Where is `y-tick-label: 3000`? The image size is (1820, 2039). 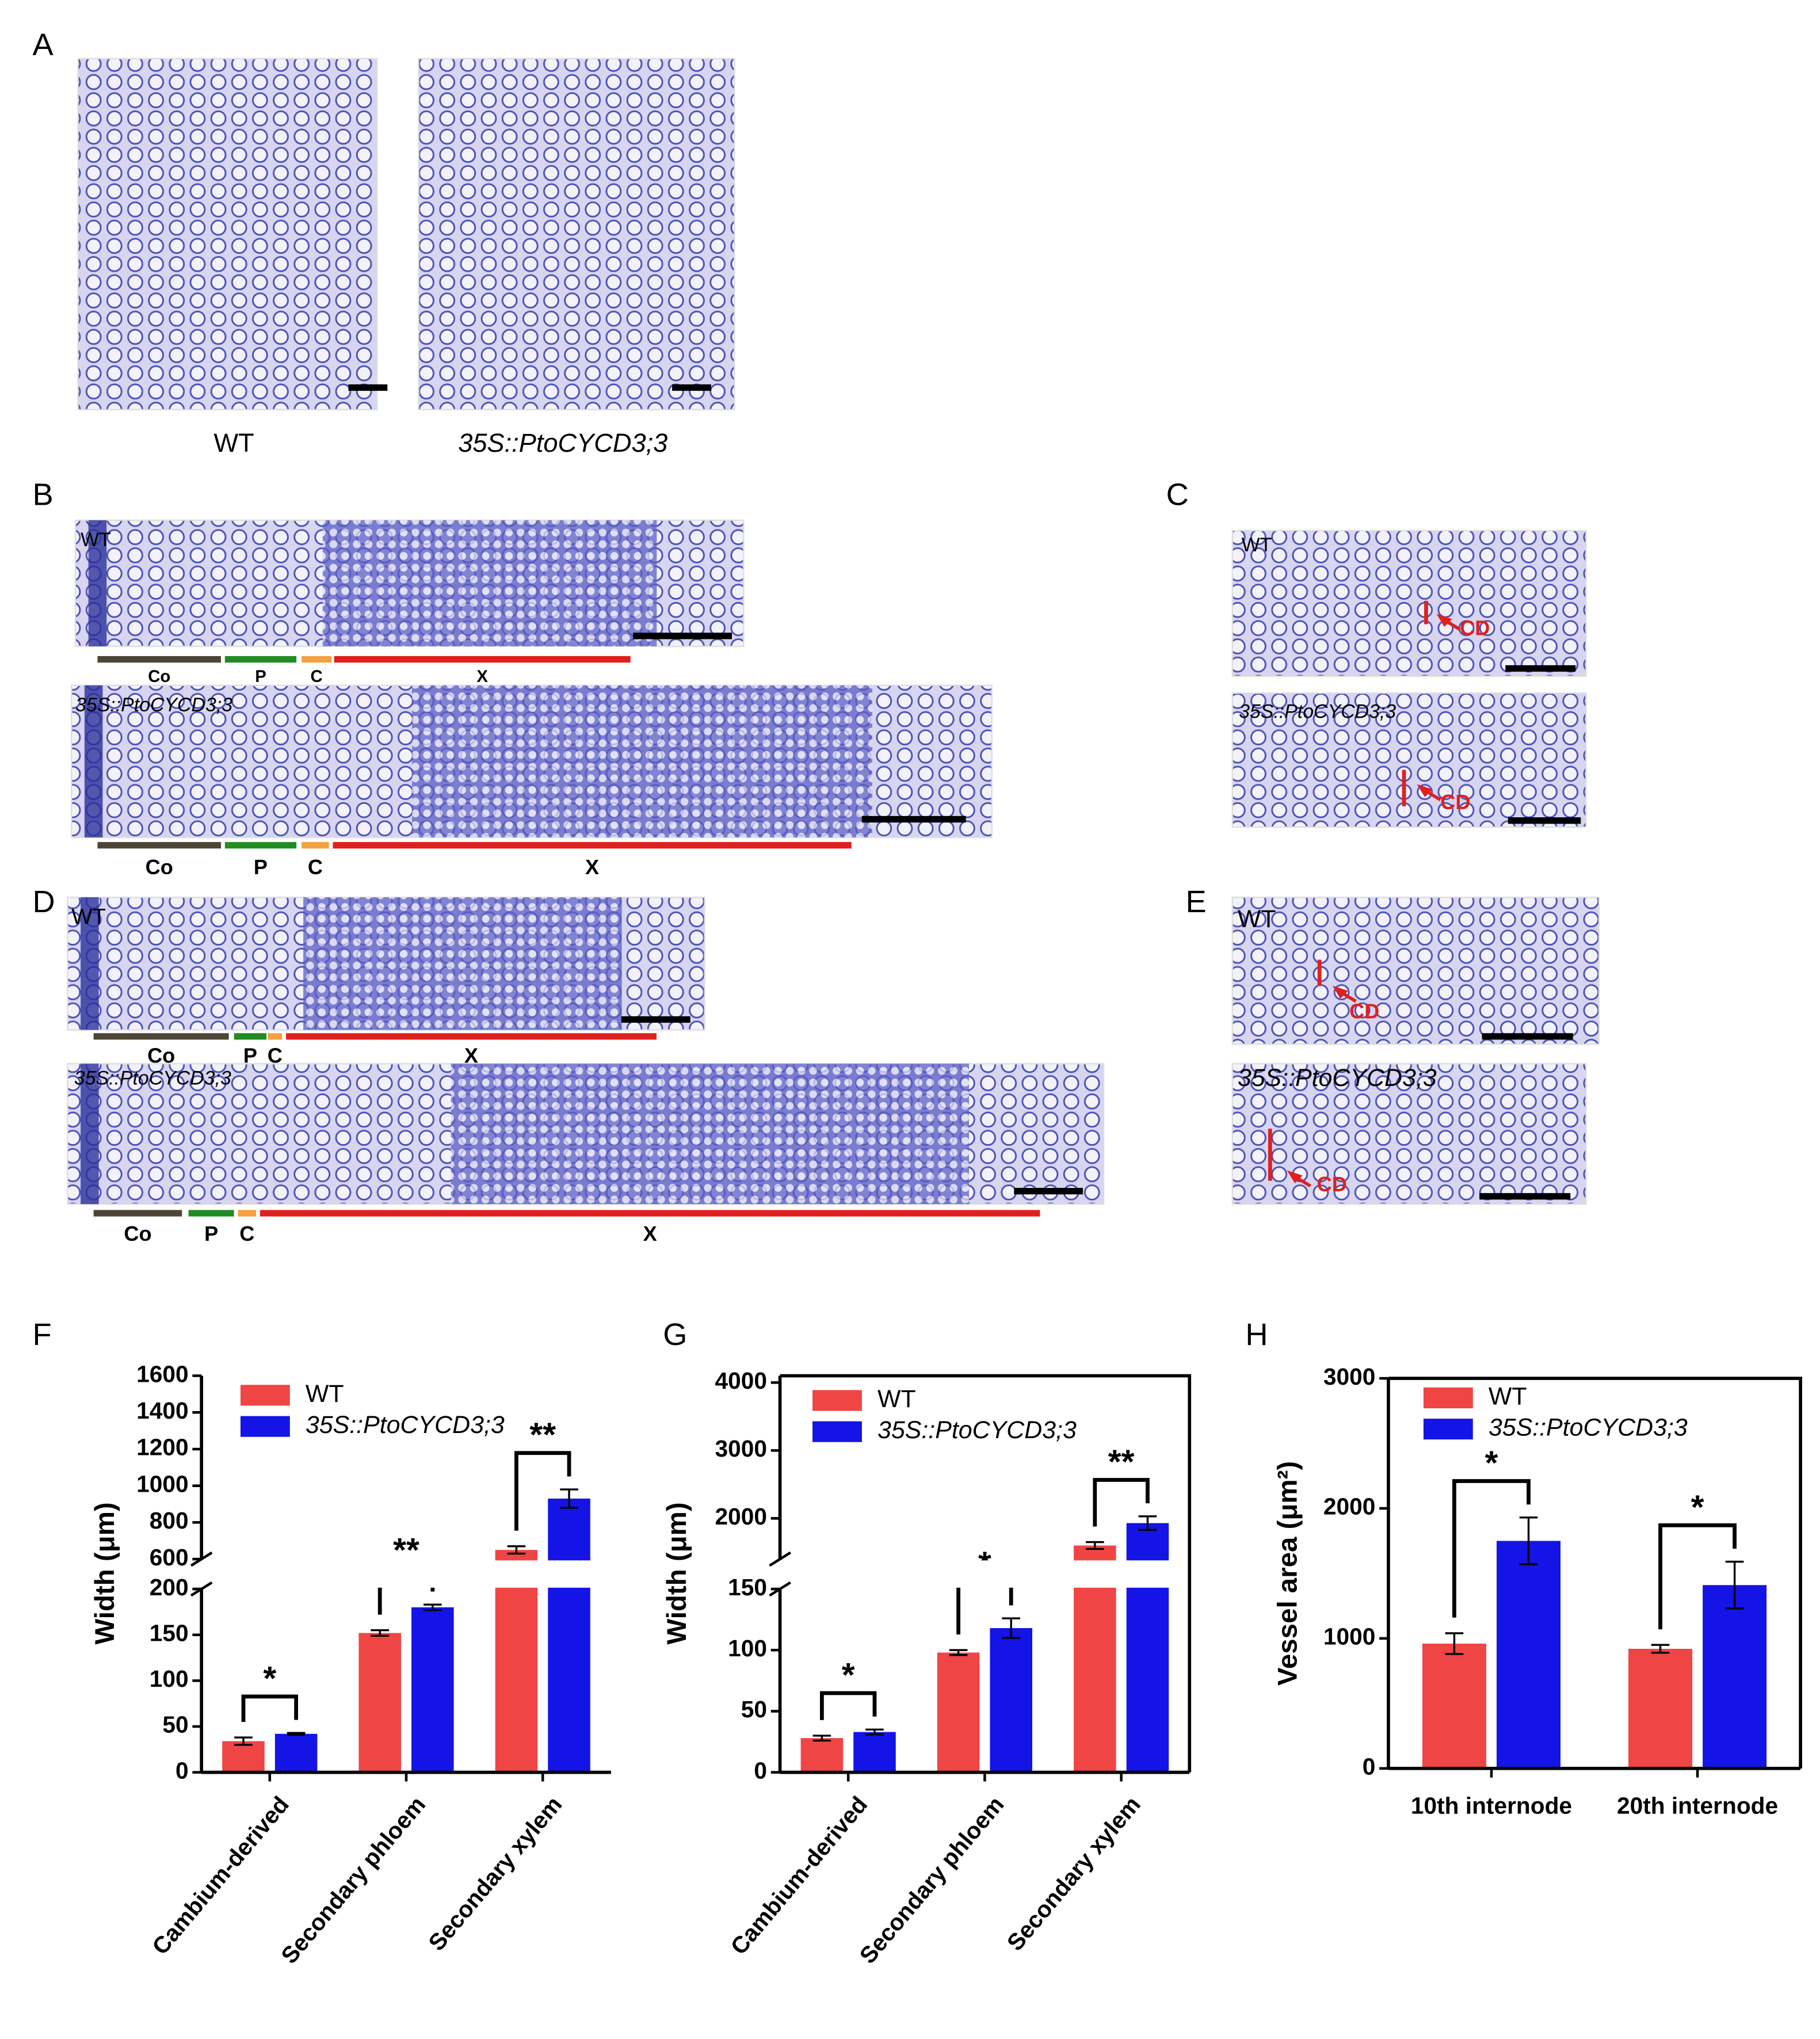 y-tick-label: 3000 is located at coordinates (741, 1448).